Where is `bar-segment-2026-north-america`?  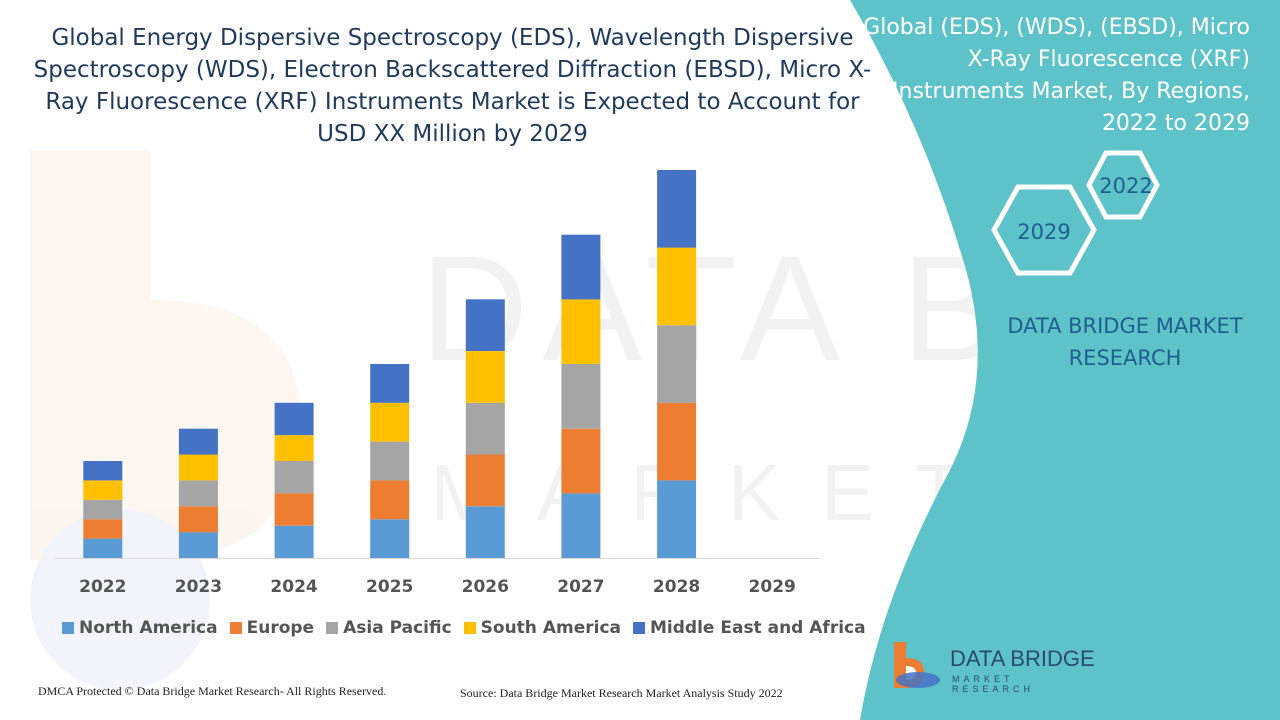 bar-segment-2026-north-america is located at coordinates (485, 532).